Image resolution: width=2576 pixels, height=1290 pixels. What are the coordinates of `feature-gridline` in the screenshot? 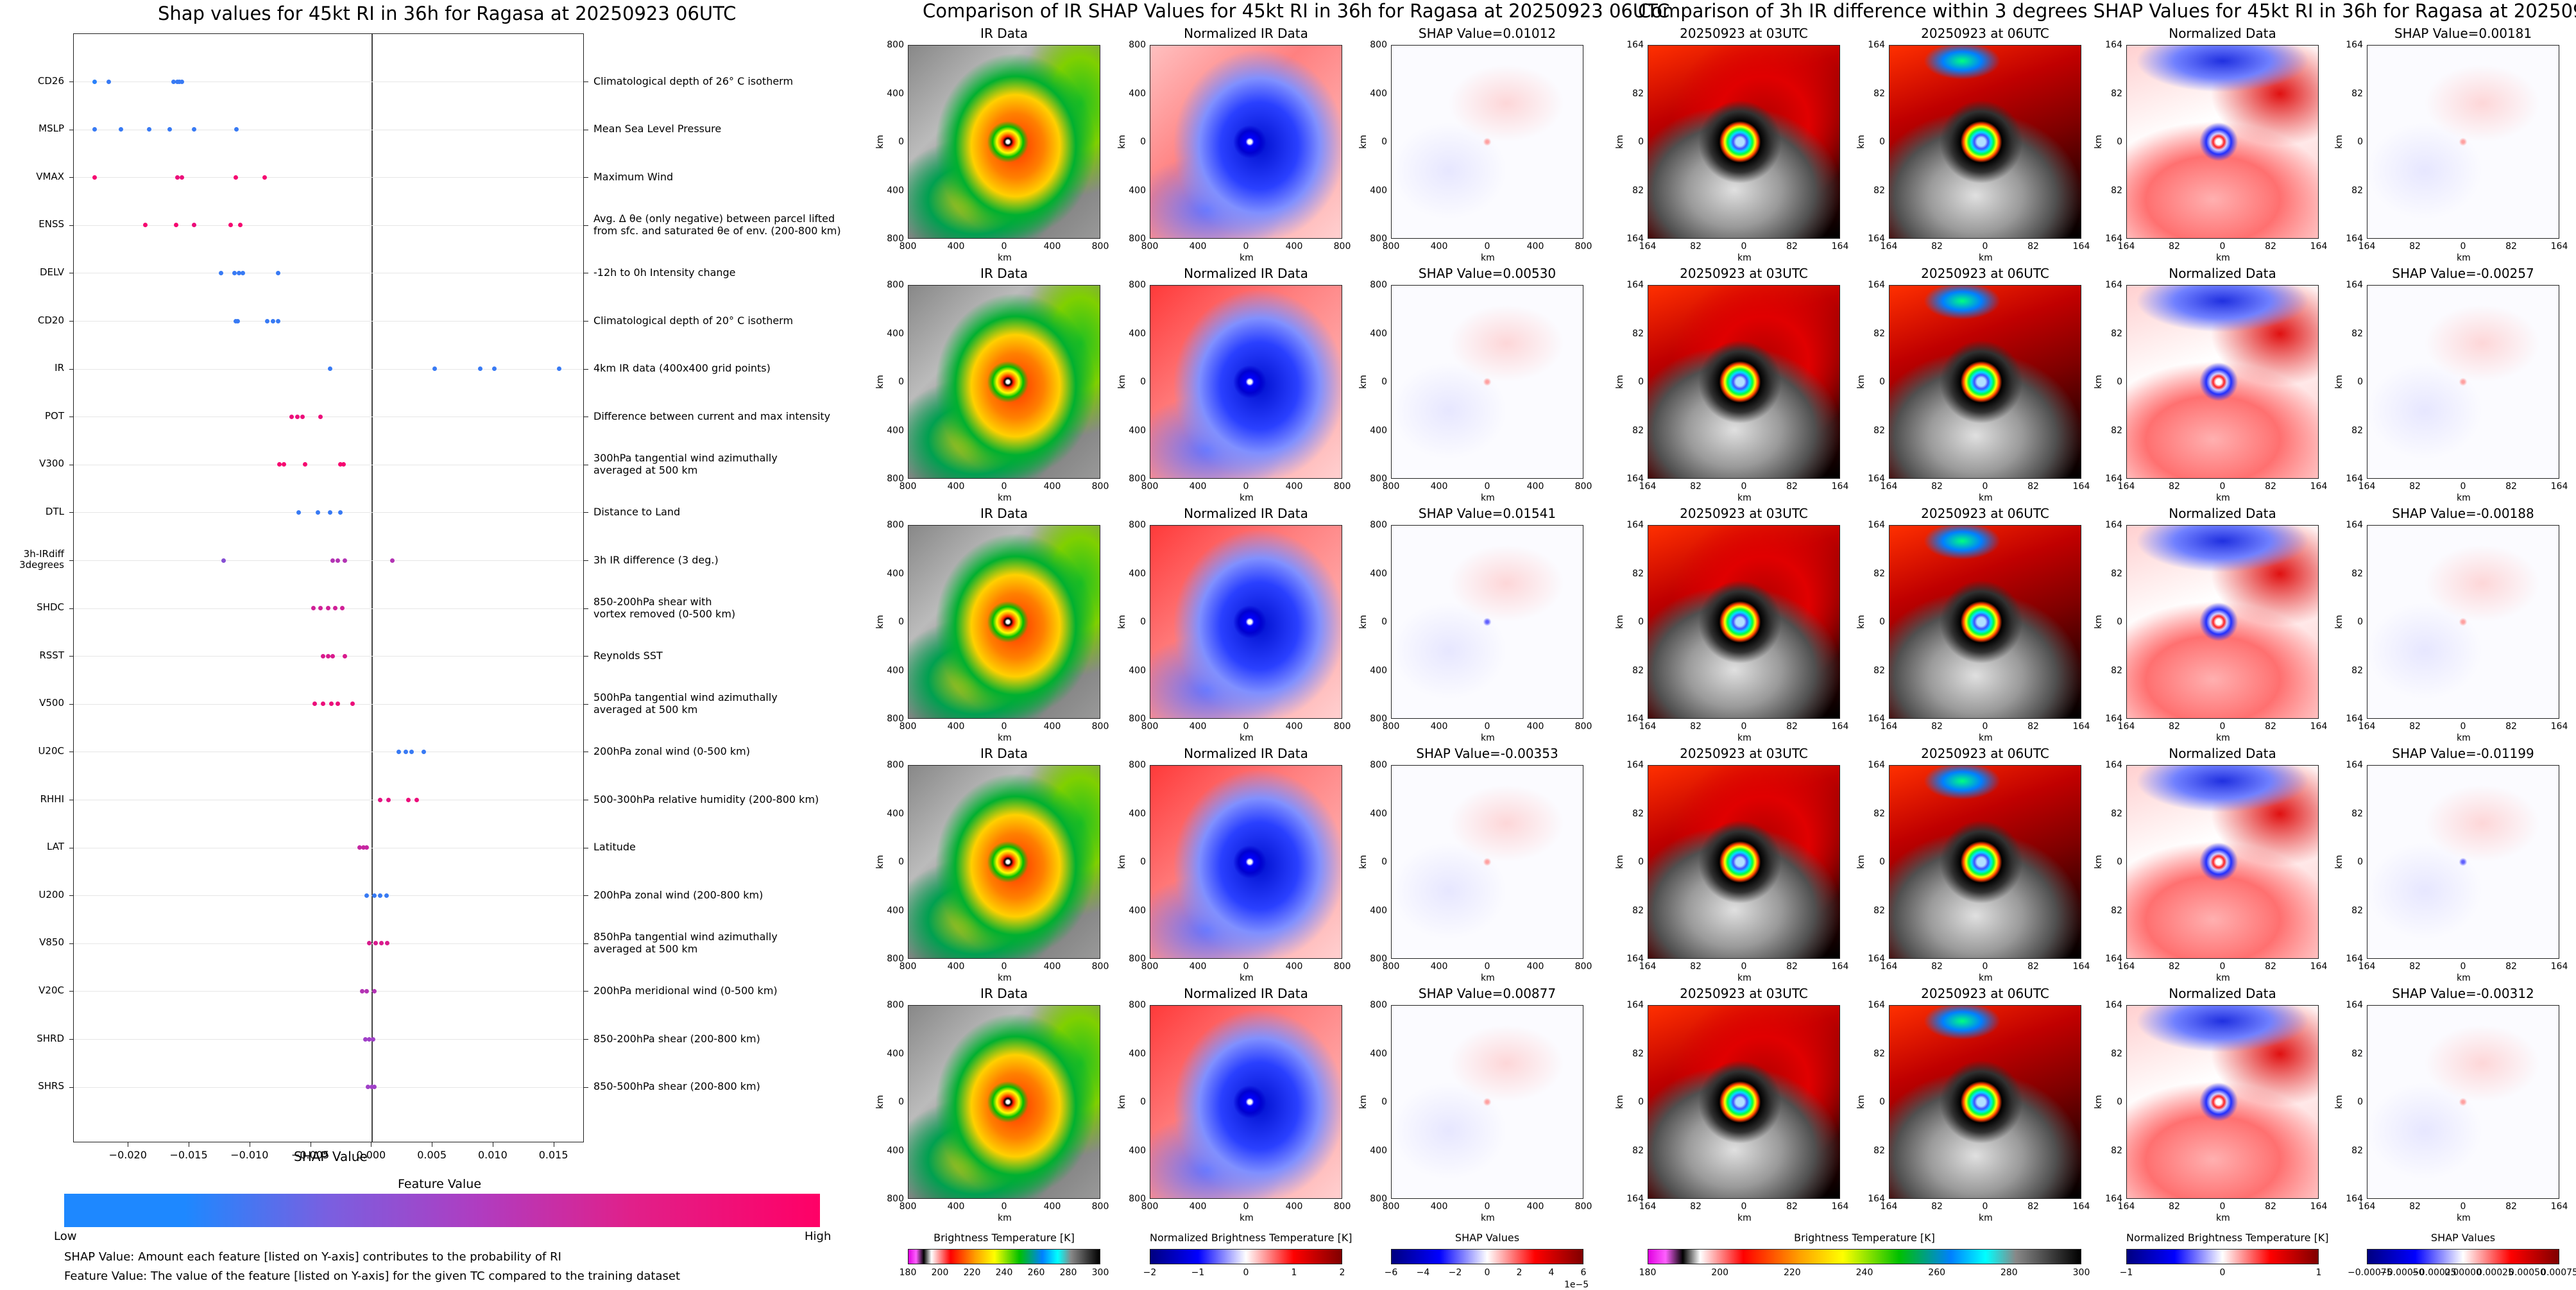 It's located at (328, 1087).